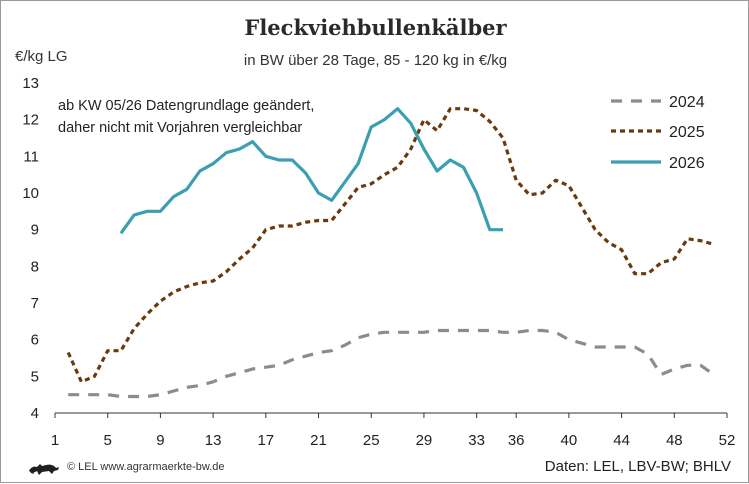 The image size is (749, 484). I want to click on x-tick-label: 44, so click(621, 440).